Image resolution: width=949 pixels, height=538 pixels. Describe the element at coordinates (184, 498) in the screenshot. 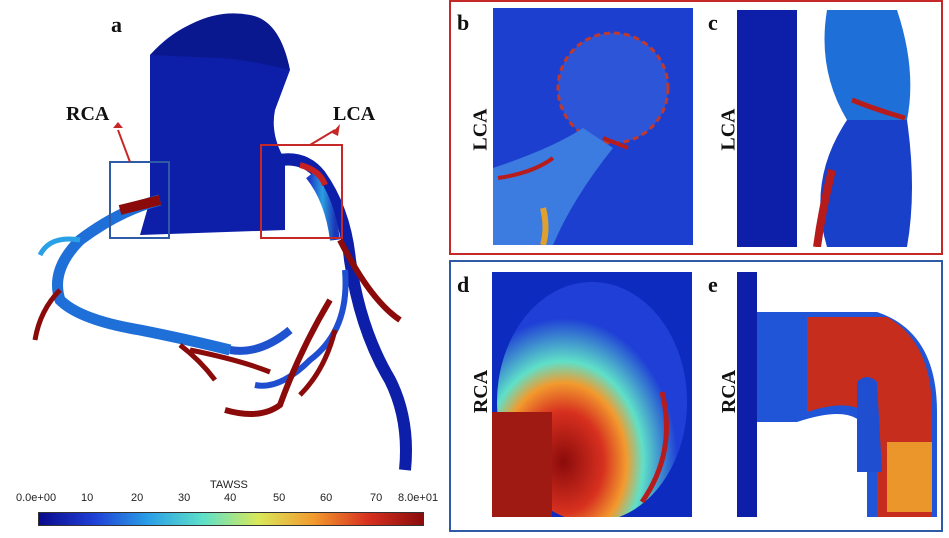

I see `colorbar-tick: 30` at that location.